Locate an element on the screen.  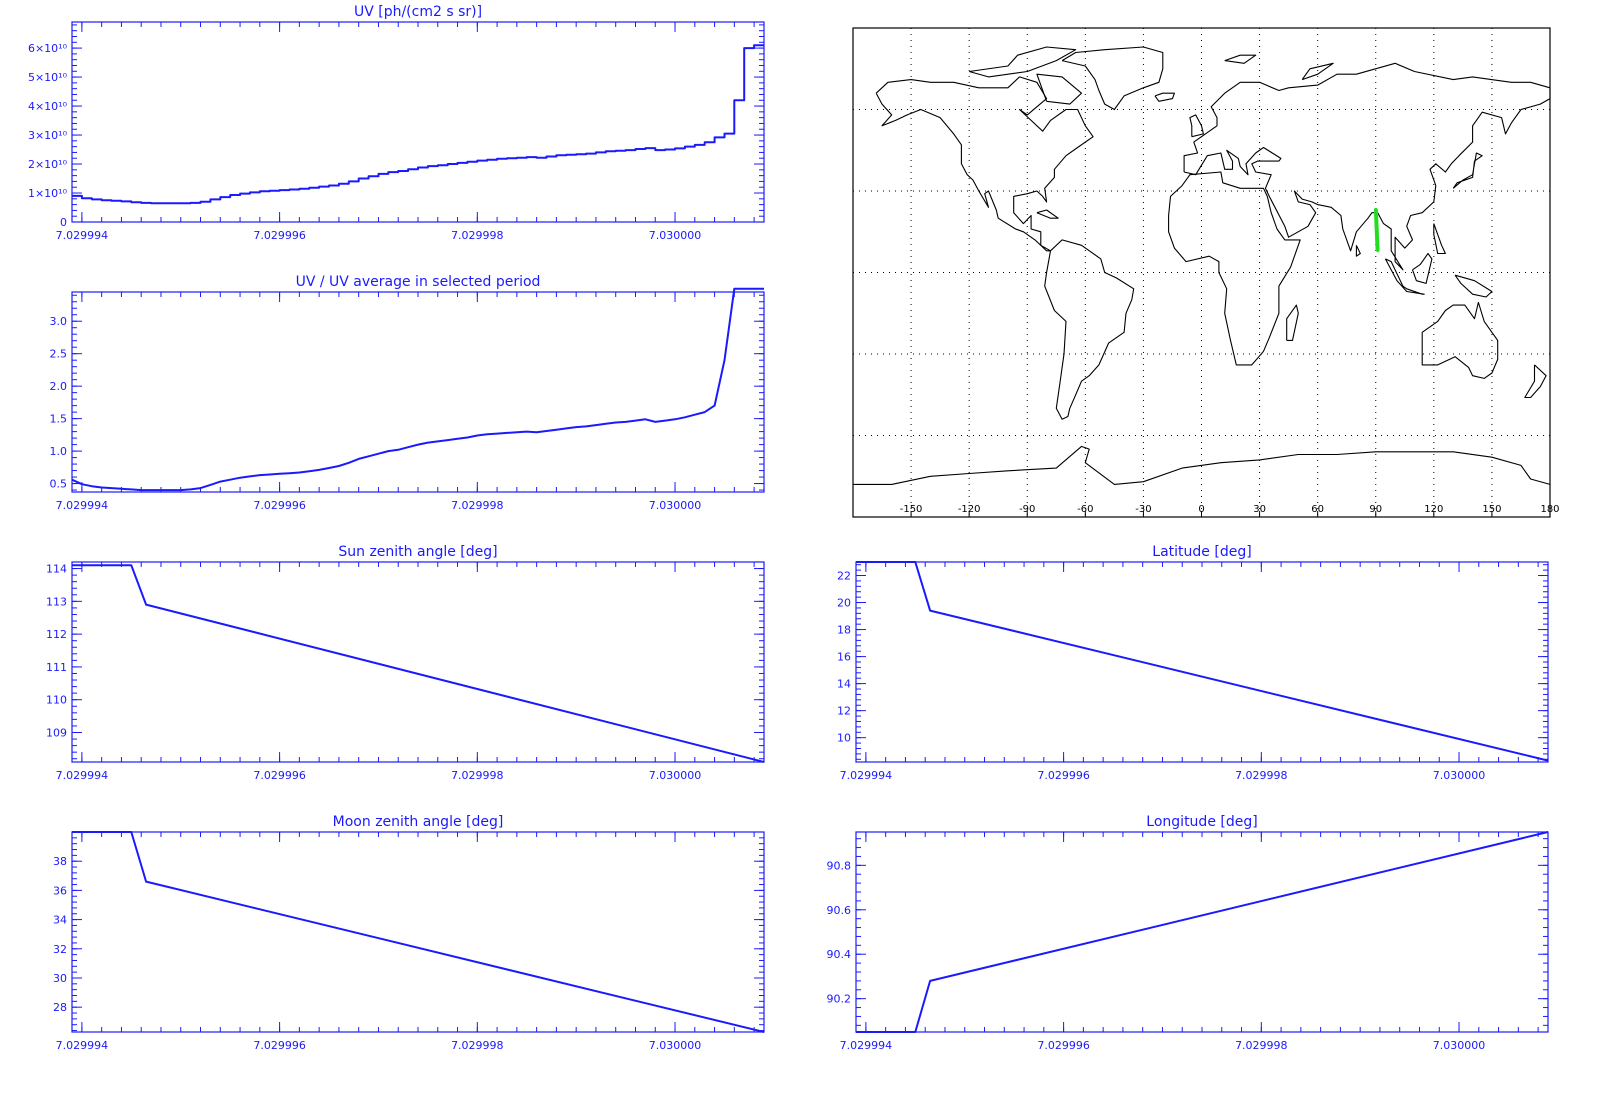
y-tick-label: 16 is located at coordinates (844, 657).